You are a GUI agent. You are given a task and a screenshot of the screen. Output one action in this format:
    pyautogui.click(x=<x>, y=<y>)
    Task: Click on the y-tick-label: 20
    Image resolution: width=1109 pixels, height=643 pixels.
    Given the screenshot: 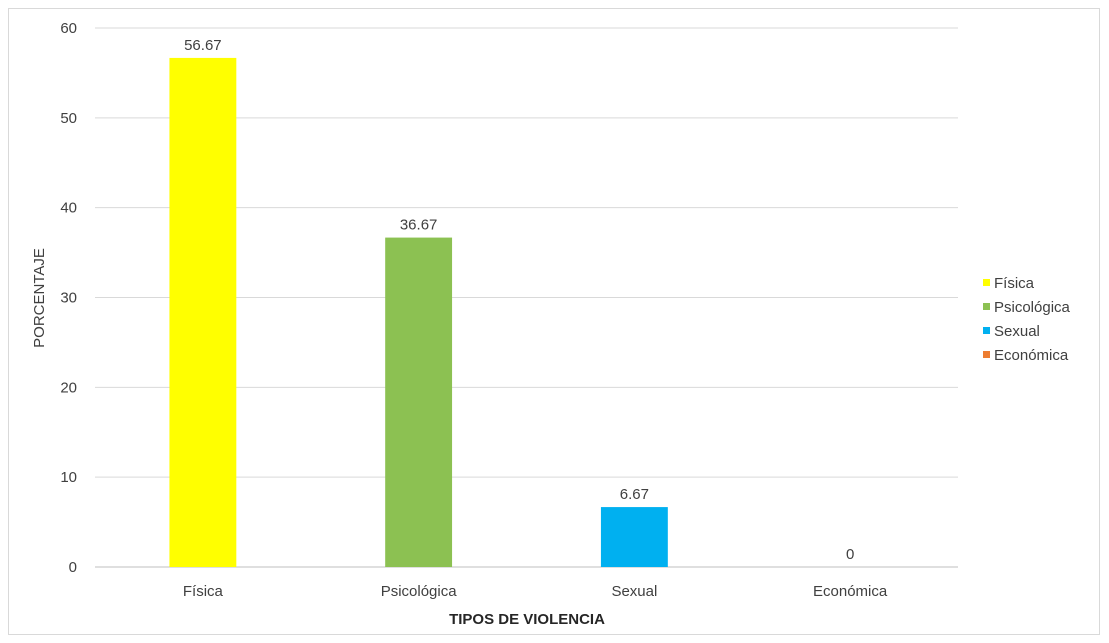 What is the action you would take?
    pyautogui.click(x=68, y=387)
    